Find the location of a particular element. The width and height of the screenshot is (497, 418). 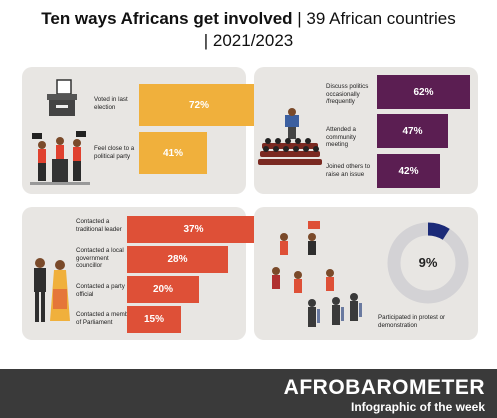

community-bar-1: 47% is located at coordinates (412, 131).